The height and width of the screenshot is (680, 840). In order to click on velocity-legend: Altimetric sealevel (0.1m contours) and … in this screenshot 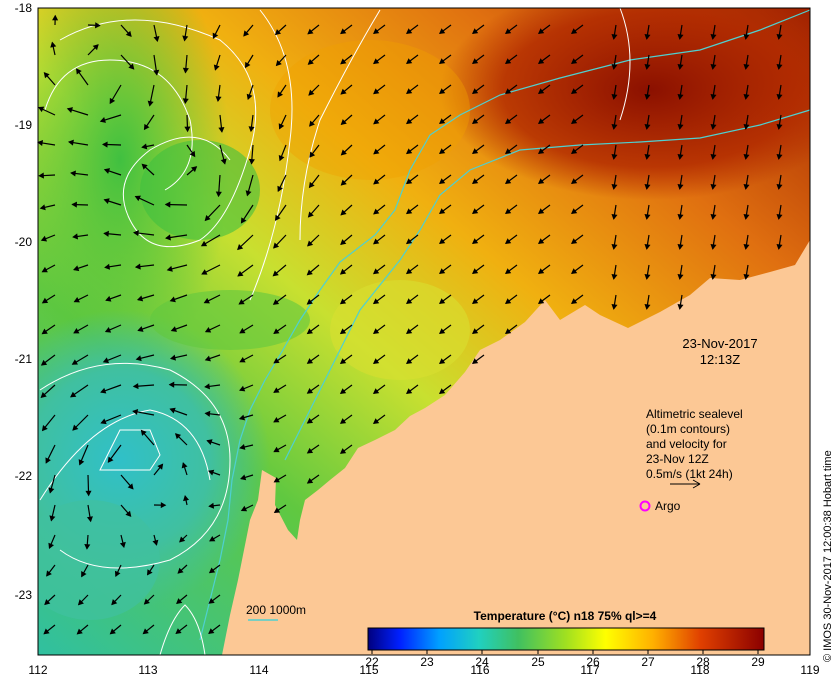, I will do `click(694, 448)`.